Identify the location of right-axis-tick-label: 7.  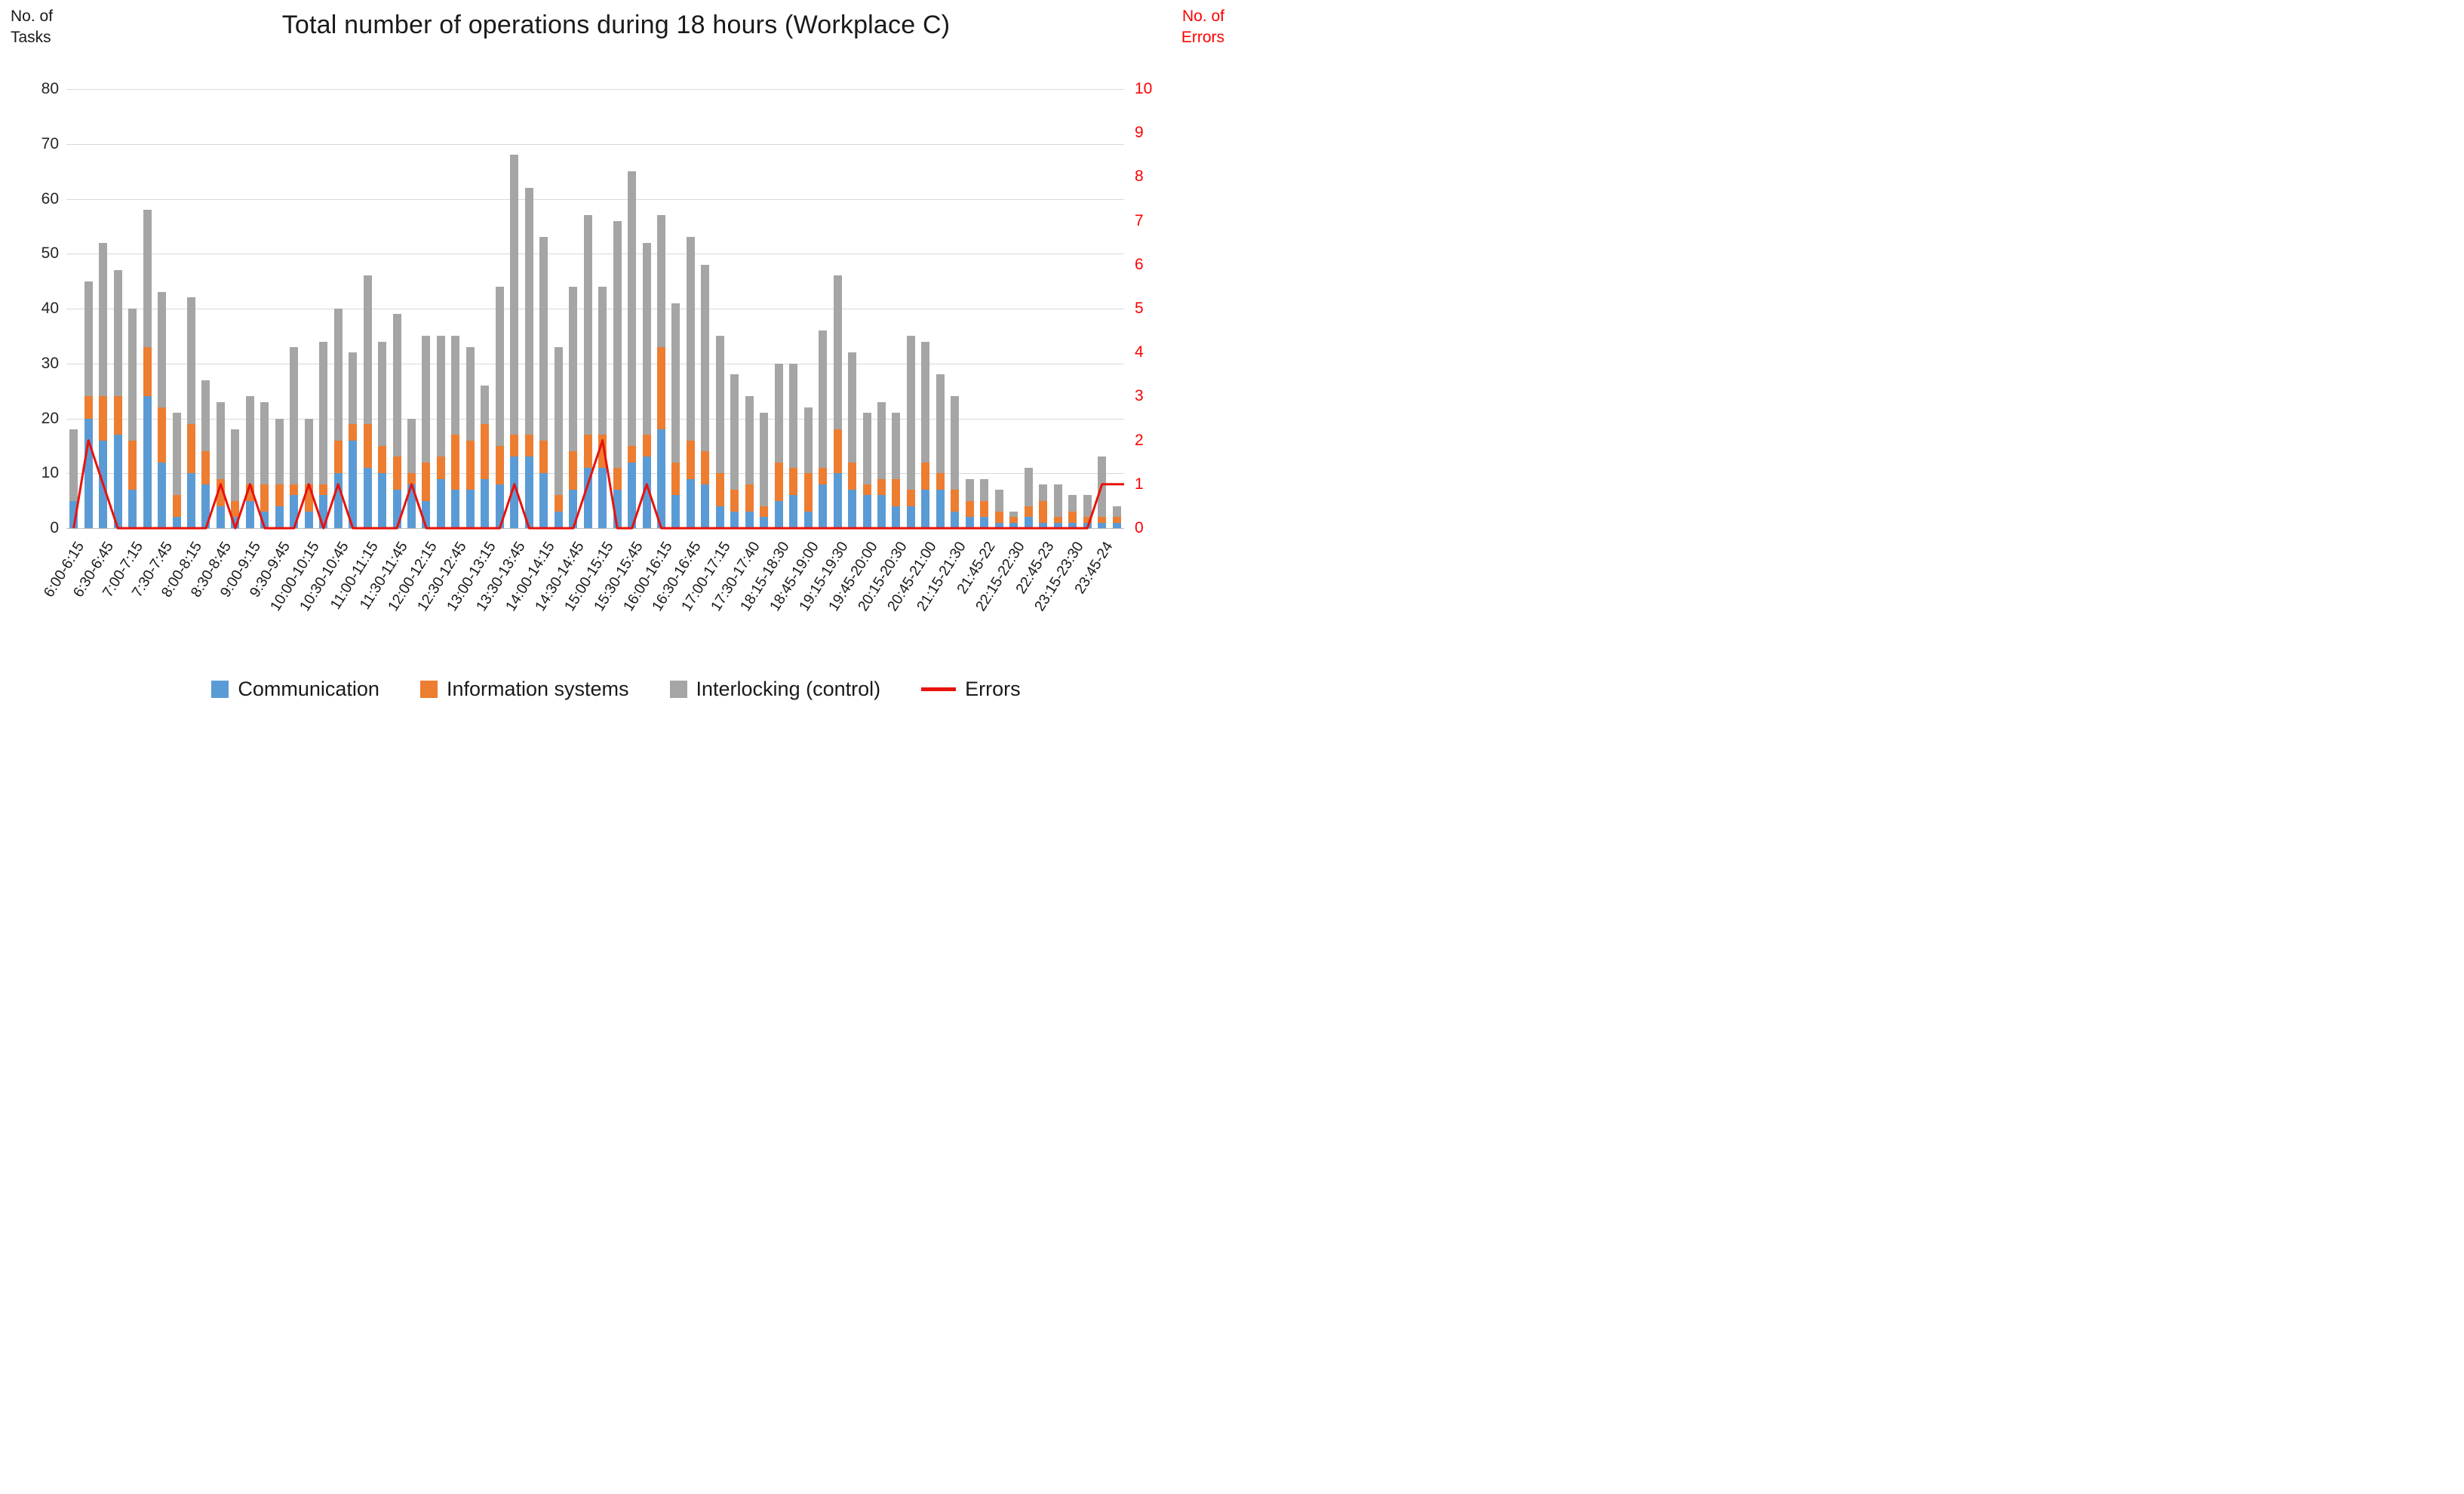
(1139, 220).